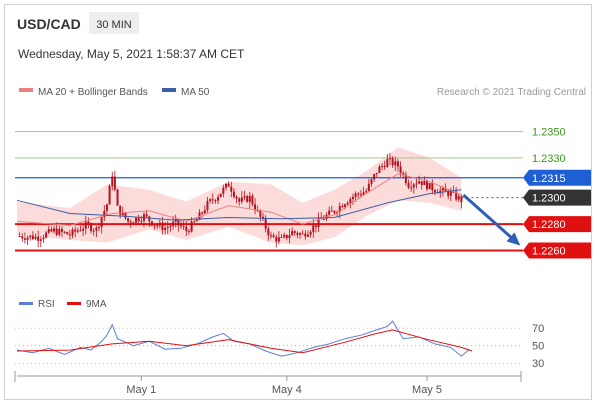  Describe the element at coordinates (549, 159) in the screenshot. I see `level-label-1.2330: 1.2330` at that location.